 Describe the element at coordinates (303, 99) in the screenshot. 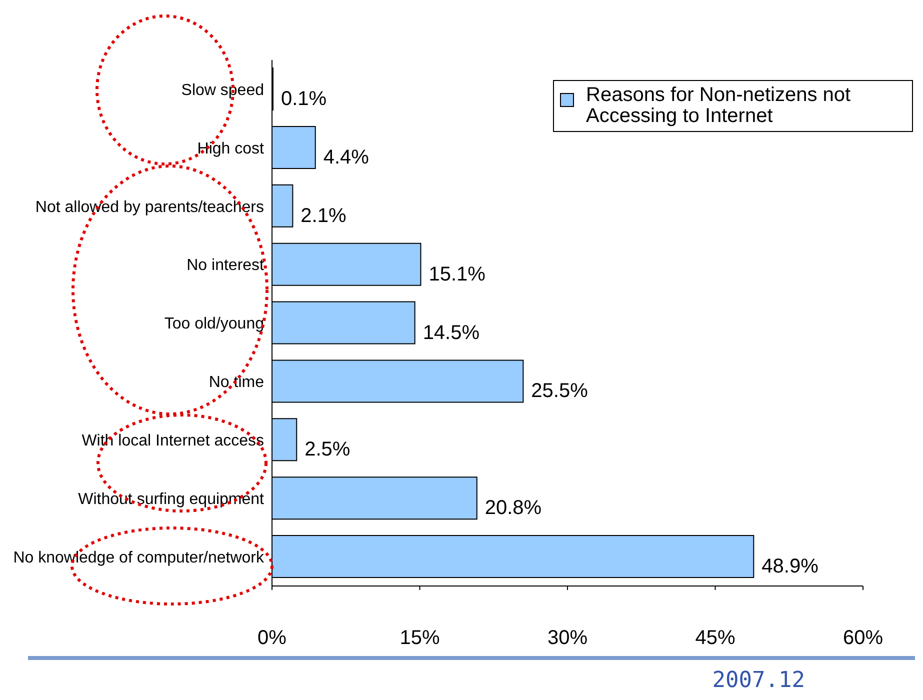

I see `data-label: 0.1%` at that location.